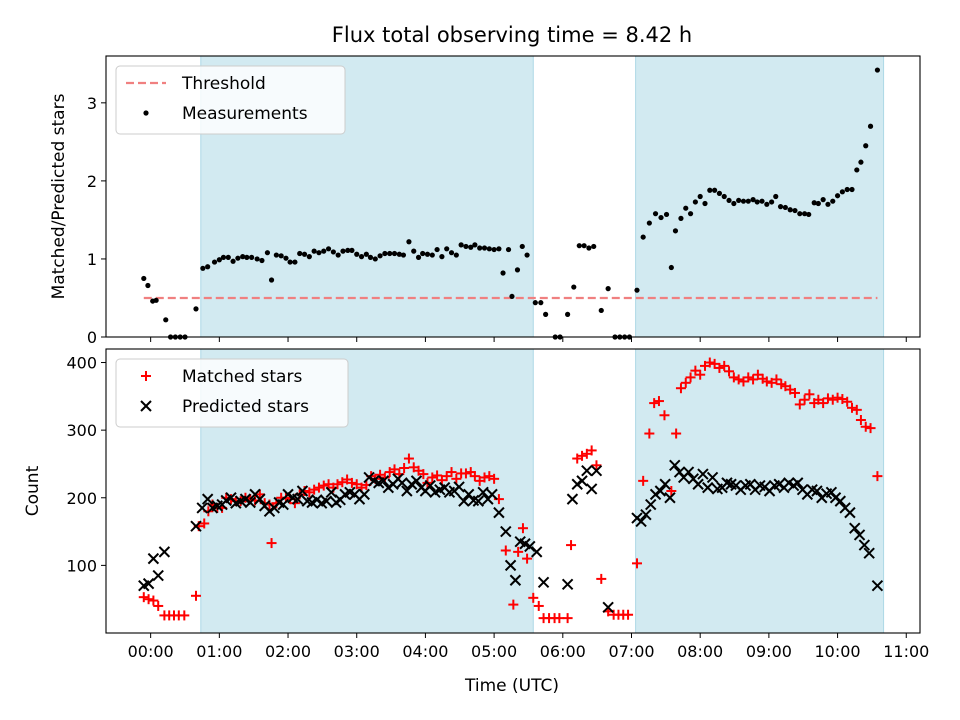  Describe the element at coordinates (838, 651) in the screenshot. I see `x-tick-label: 10:00` at that location.